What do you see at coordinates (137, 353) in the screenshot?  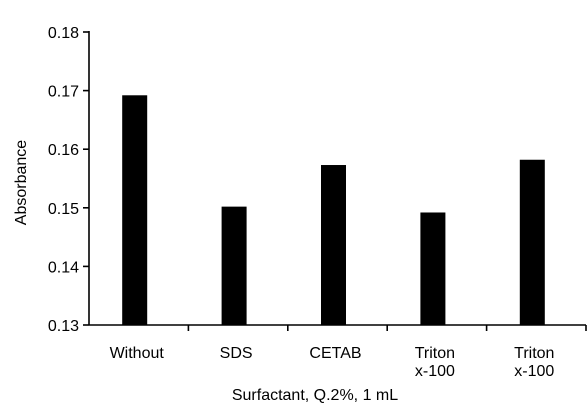 I see `x-category-label: Without` at bounding box center [137, 353].